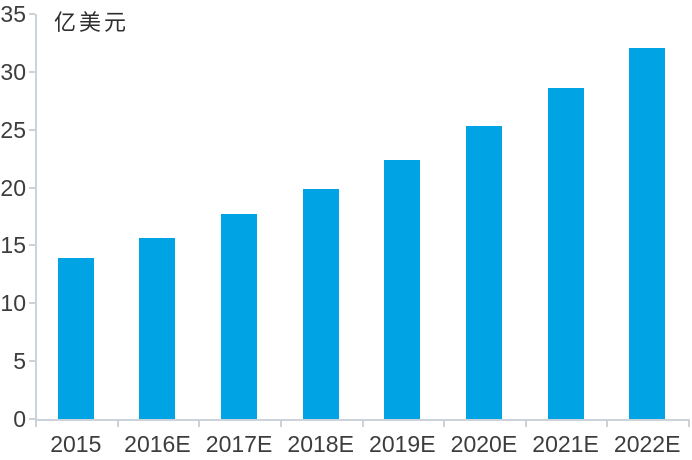 The height and width of the screenshot is (460, 692). I want to click on y-tick-label: 35, so click(13, 14).